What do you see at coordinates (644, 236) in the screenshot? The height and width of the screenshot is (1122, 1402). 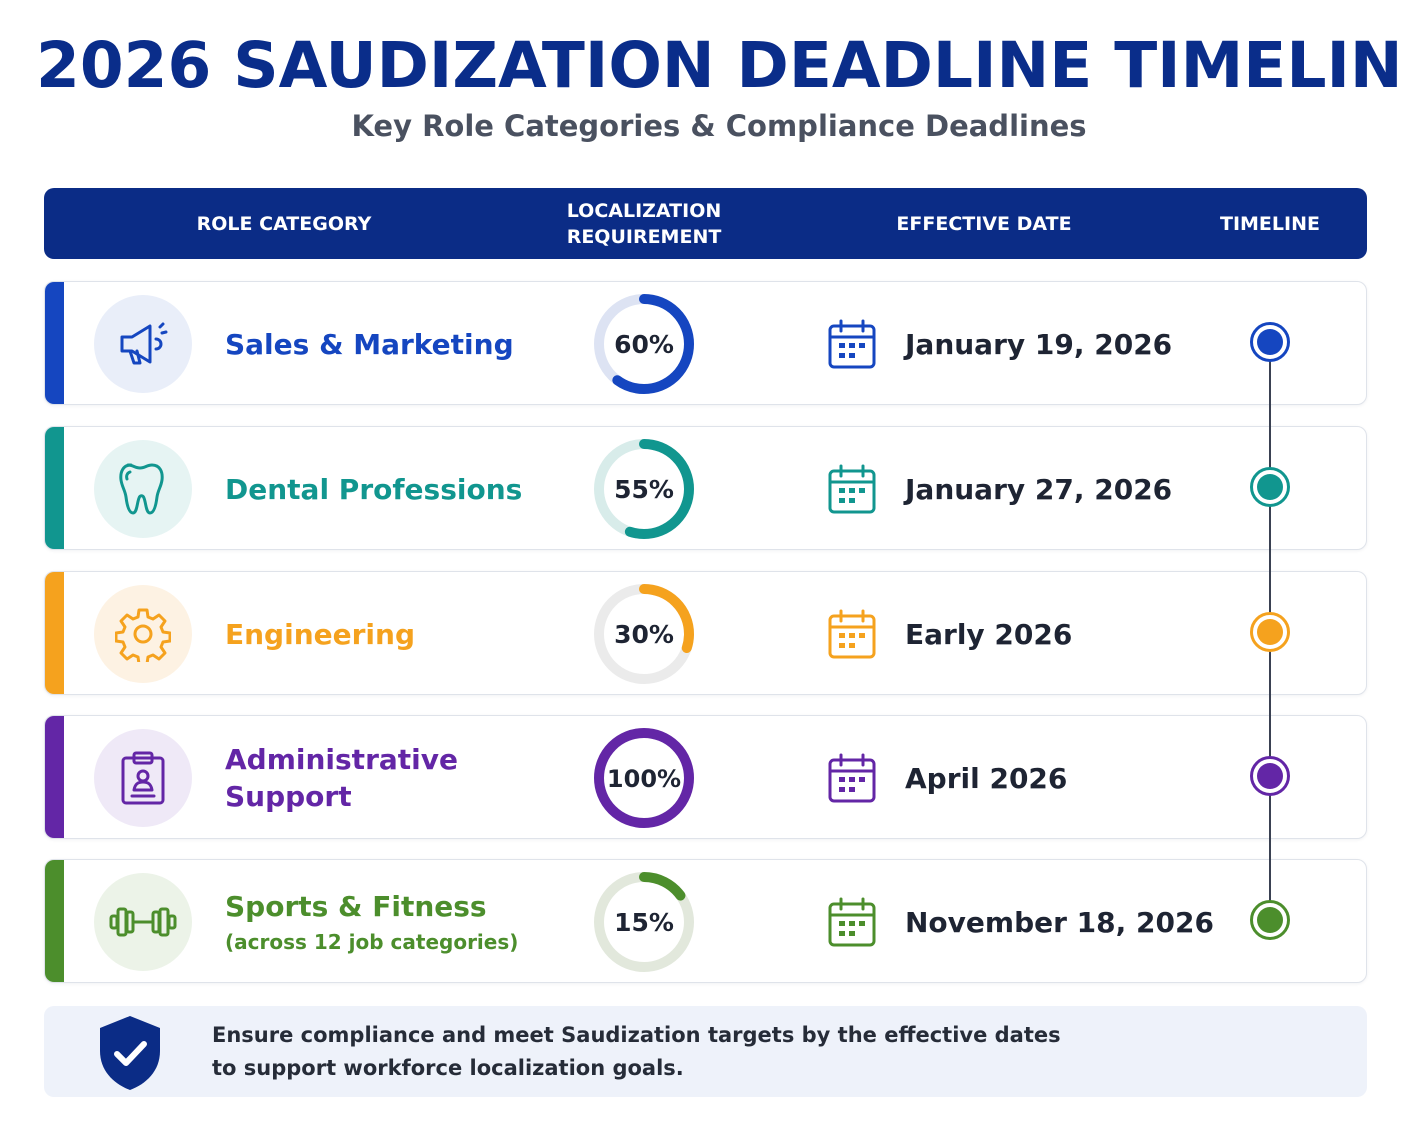 I see `column-header-localization-line2: REQUIREMENT` at bounding box center [644, 236].